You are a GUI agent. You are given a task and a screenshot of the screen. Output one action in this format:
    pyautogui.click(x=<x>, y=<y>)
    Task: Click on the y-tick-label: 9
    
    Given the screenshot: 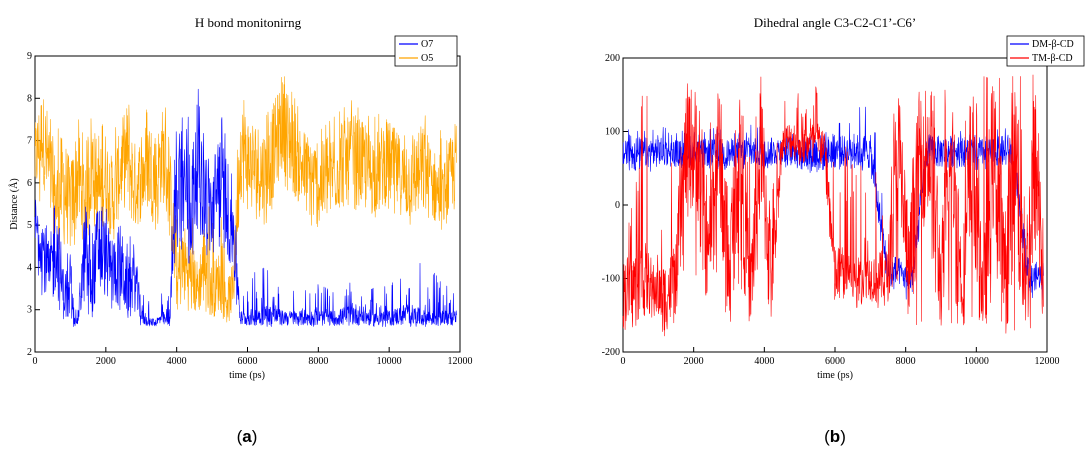 What is the action you would take?
    pyautogui.click(x=29, y=56)
    